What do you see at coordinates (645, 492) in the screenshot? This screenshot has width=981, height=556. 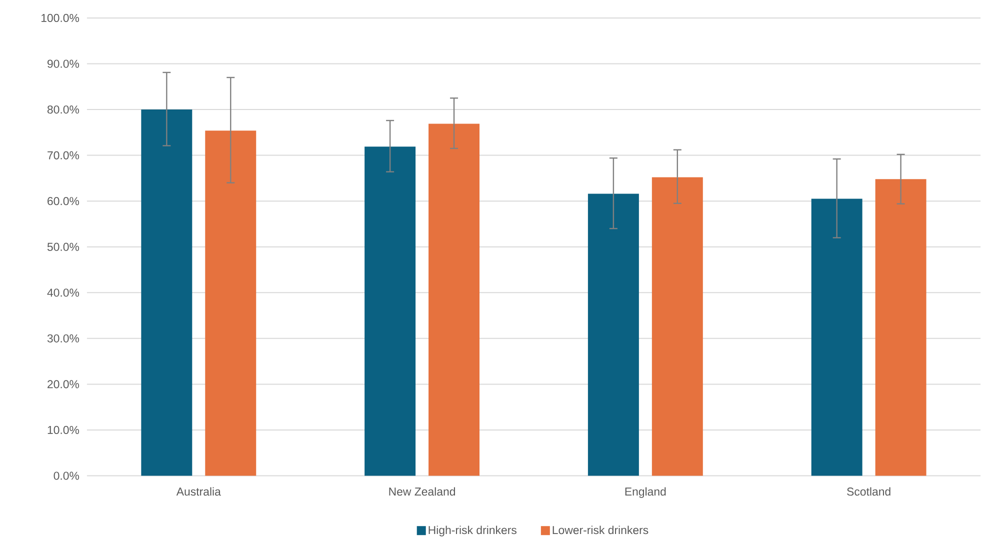 I see `x-tick-label: England` at bounding box center [645, 492].